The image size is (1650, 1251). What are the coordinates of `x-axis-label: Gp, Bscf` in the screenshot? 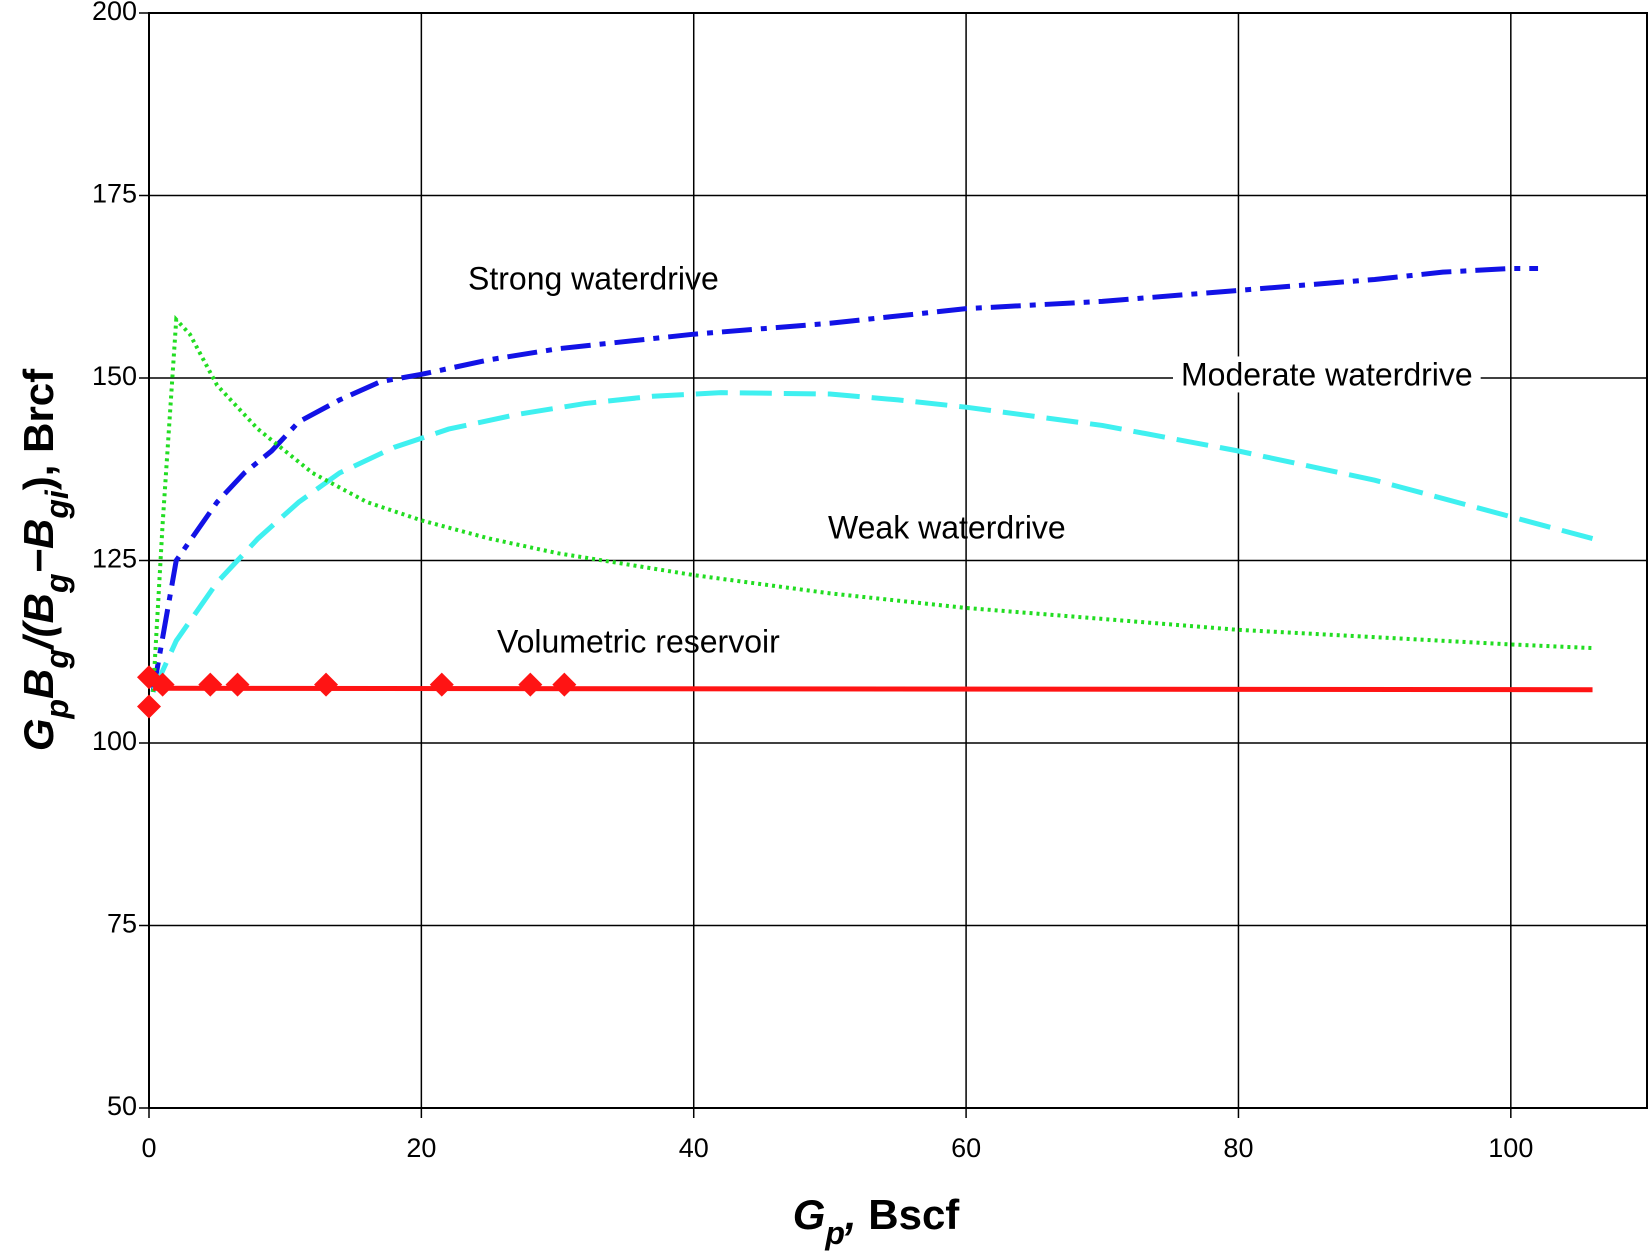 It's located at (877, 1221).